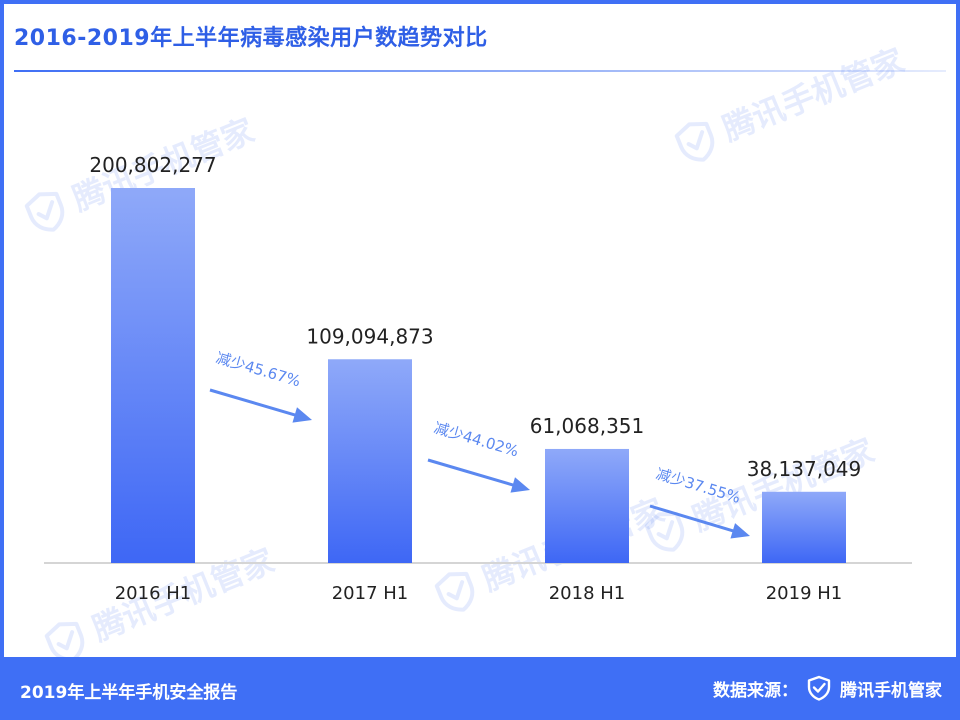 Image resolution: width=960 pixels, height=720 pixels. I want to click on source-attribution: 数据来源： 腾讯手机管家, so click(827, 688).